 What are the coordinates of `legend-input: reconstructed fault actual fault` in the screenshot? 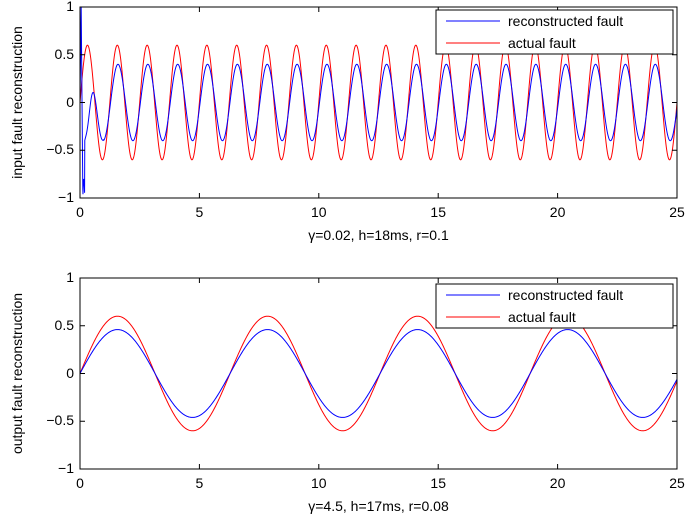 It's located at (554, 32).